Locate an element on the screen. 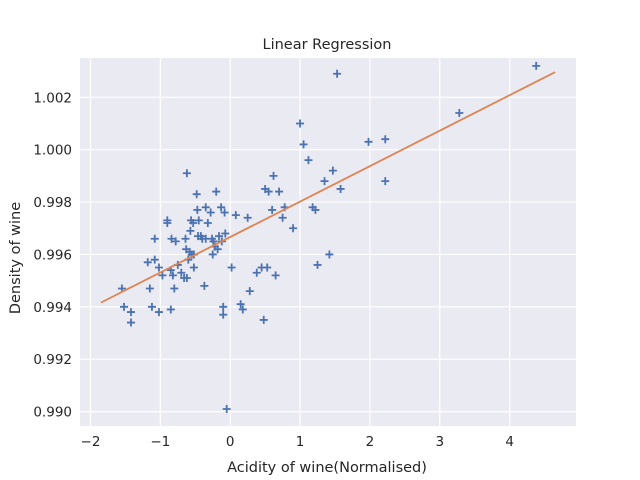 The width and height of the screenshot is (640, 480). x-tick-label: 0 is located at coordinates (230, 442).